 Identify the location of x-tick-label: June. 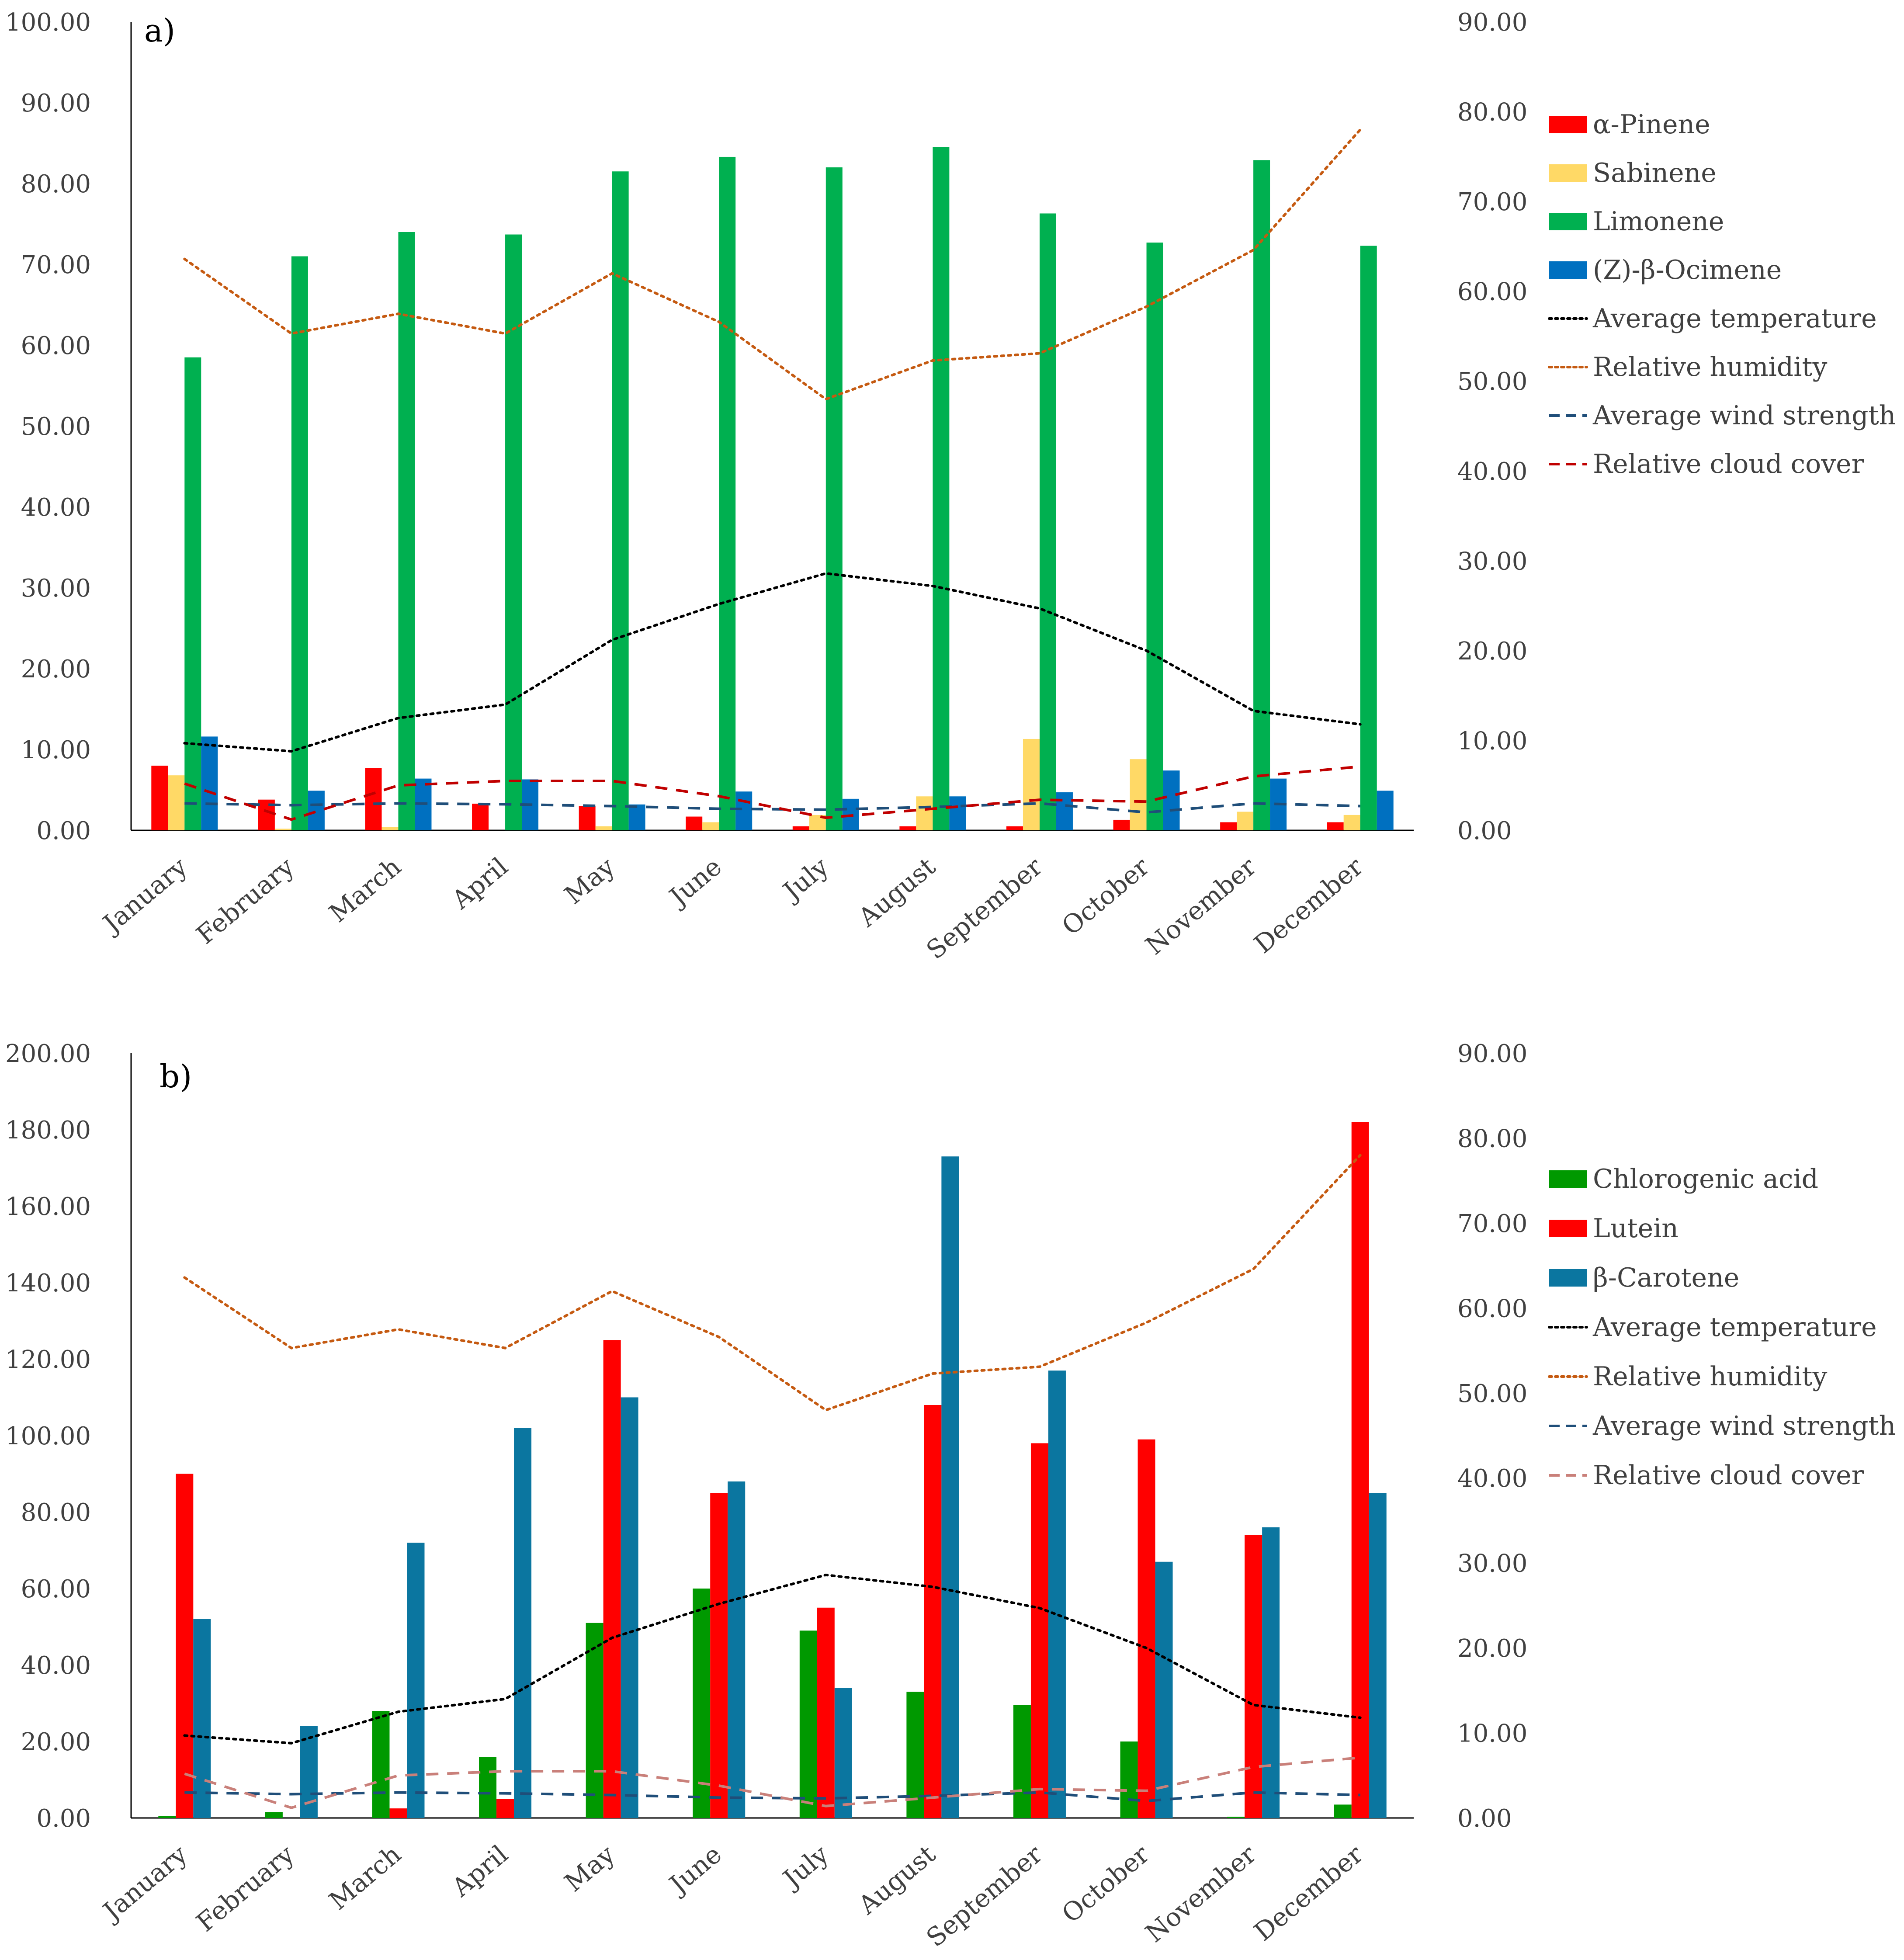
(694, 1870).